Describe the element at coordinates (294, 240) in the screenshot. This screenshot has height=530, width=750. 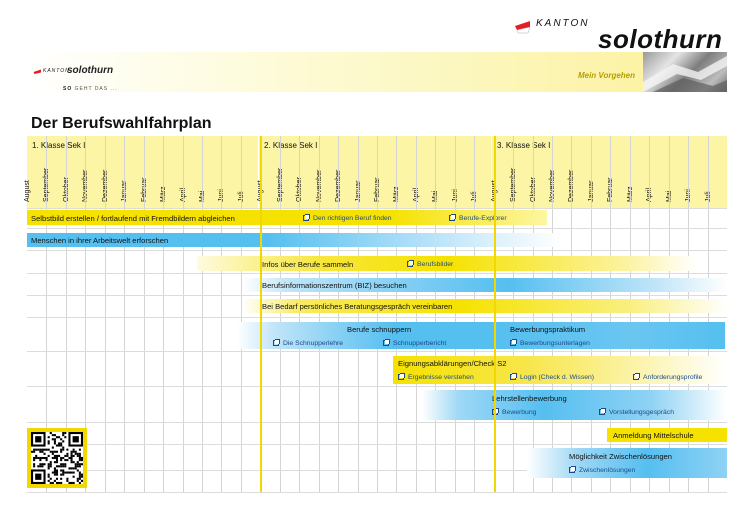
I see `bar-arbeitswelt: Menschen in ihrer Arbeitswelt erforschen` at that location.